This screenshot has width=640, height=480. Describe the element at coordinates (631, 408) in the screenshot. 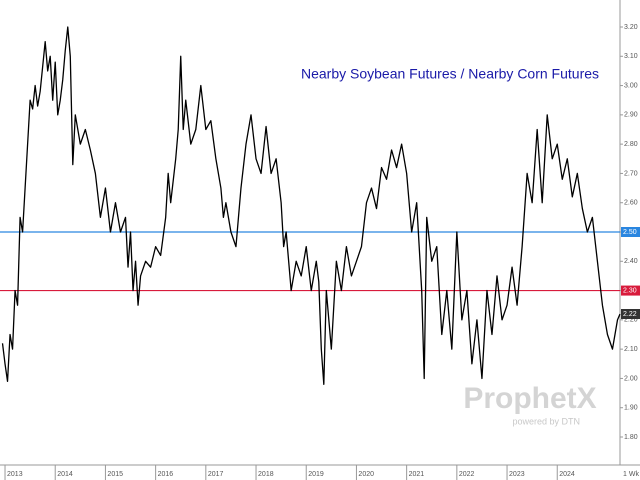

I see `y-tick-label: 1.90` at that location.